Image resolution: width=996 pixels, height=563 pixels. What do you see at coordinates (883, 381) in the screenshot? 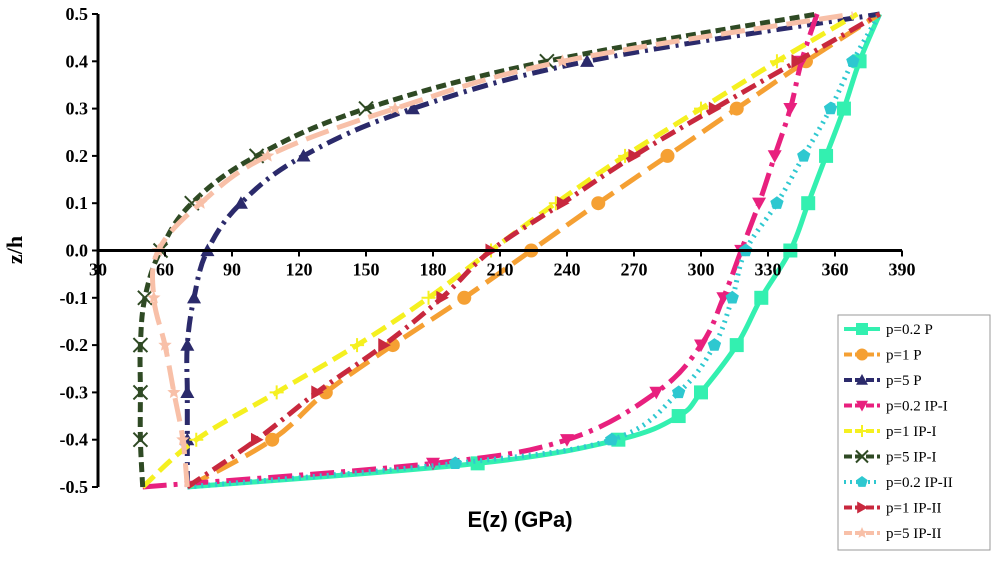
I see `legend-item: p=5 P` at bounding box center [883, 381].